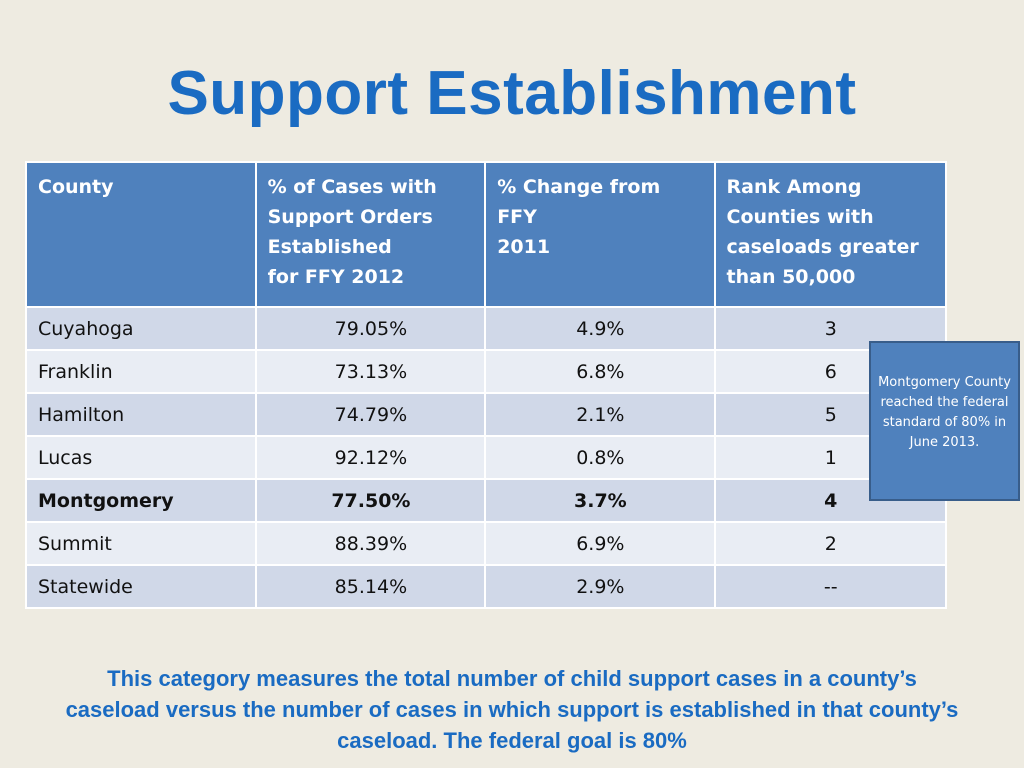 The height and width of the screenshot is (768, 1024). I want to click on slide-title: Support Establishment, so click(512, 93).